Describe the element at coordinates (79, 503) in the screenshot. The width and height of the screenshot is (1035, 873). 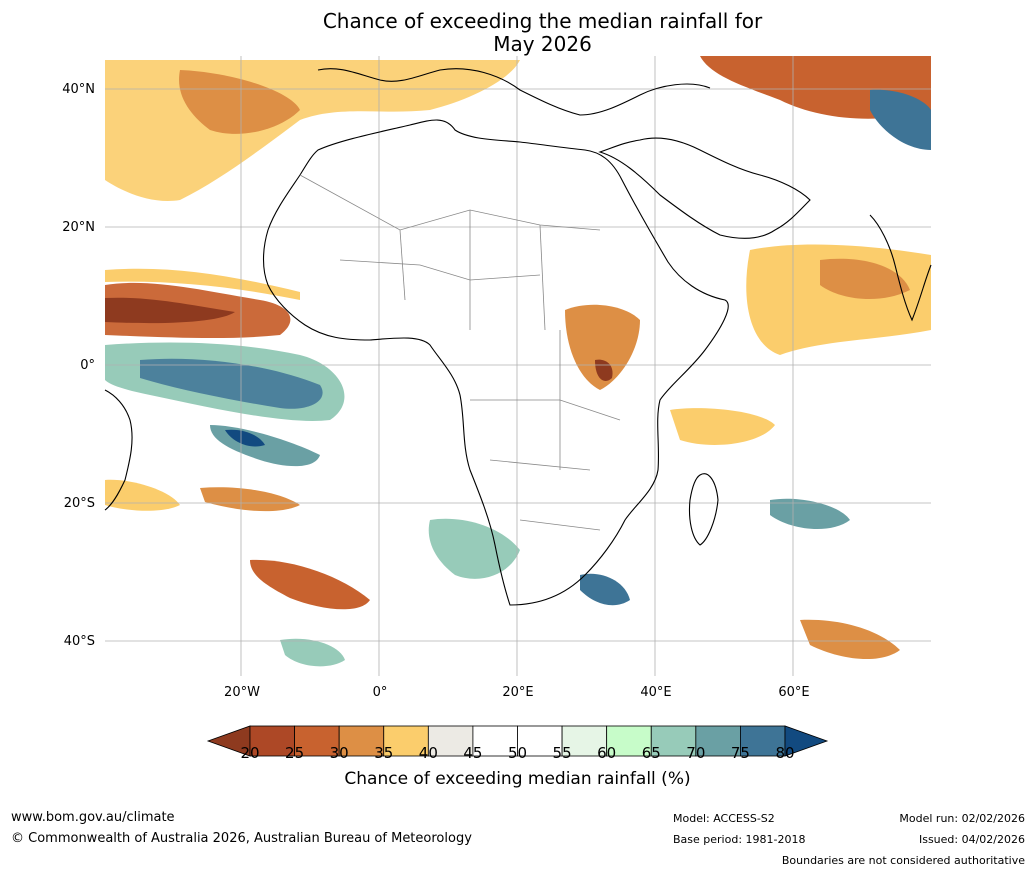
I see `lat-label-20s: 20°S` at that location.